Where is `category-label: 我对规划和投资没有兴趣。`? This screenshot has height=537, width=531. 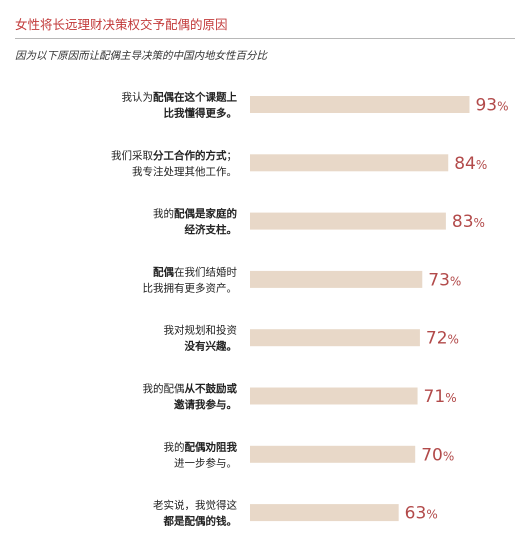 category-label: 我对规划和投资没有兴趣。 is located at coordinates (201, 338).